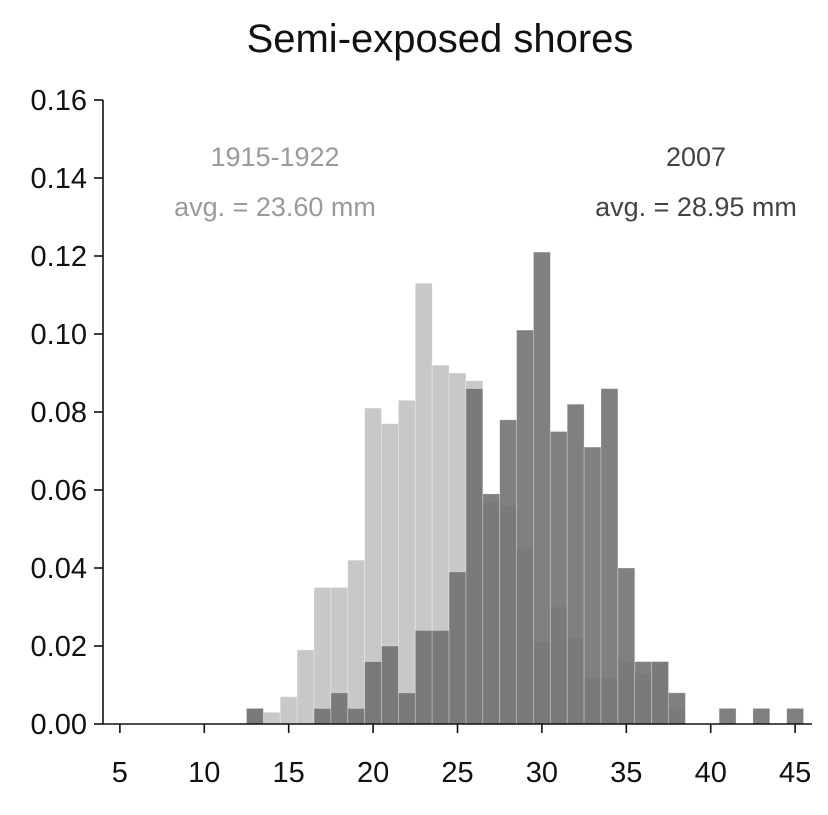  What do you see at coordinates (696, 207) in the screenshot?
I see `legend-2007-average: avg. = 28.95 mm` at bounding box center [696, 207].